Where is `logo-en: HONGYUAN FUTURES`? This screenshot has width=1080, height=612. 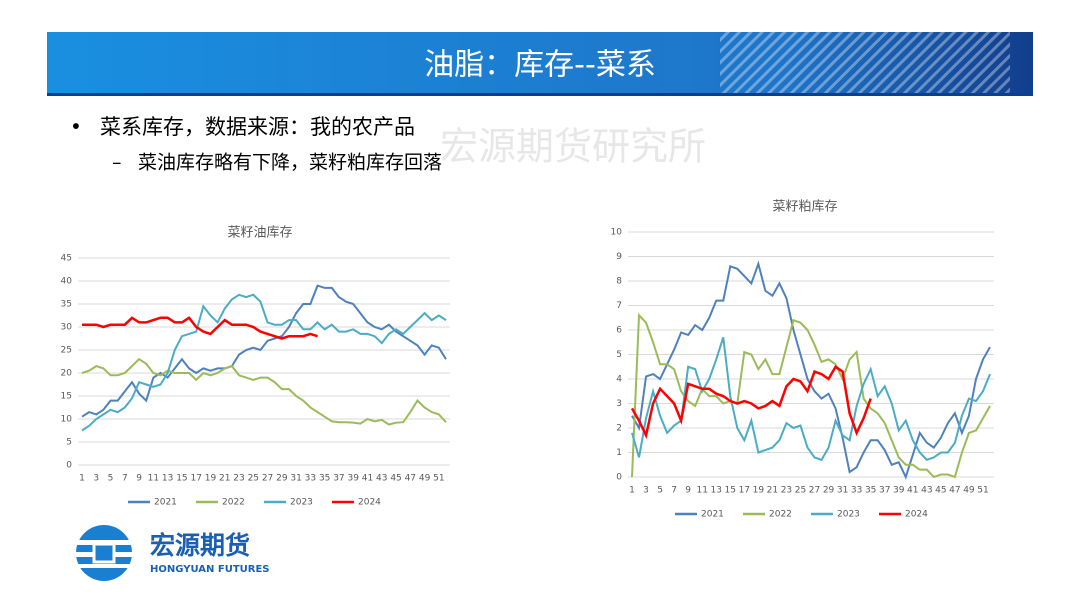 logo-en: HONGYUAN FUTURES is located at coordinates (210, 569).